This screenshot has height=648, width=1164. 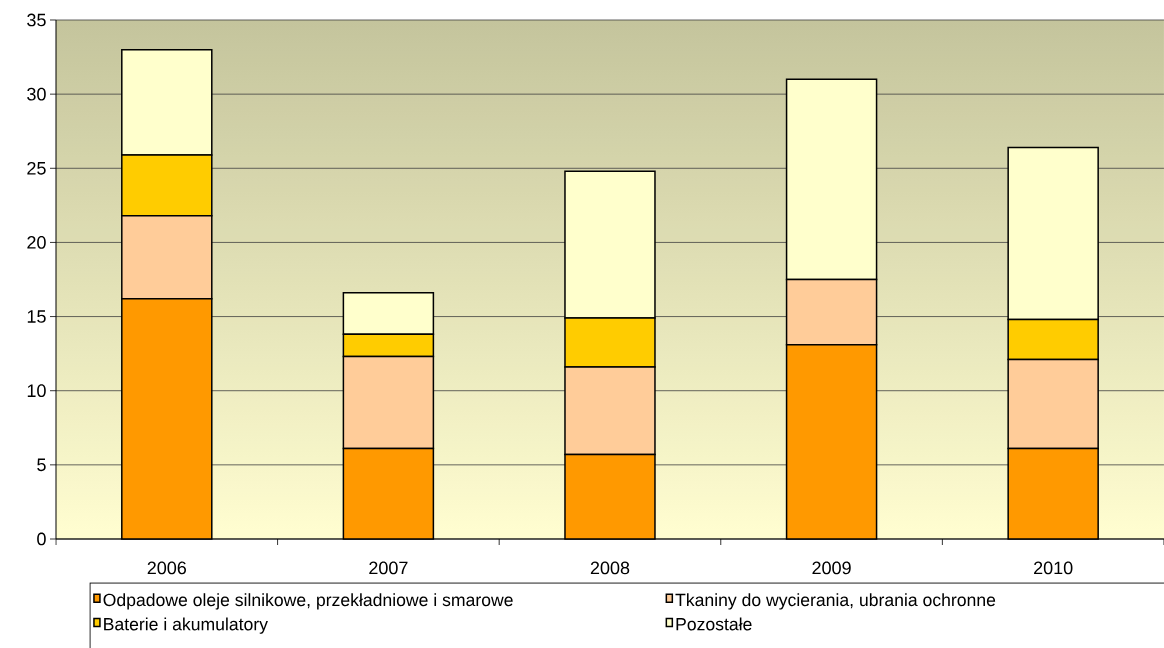 I want to click on legend-label: Baterie i akumulatory, so click(x=186, y=625).